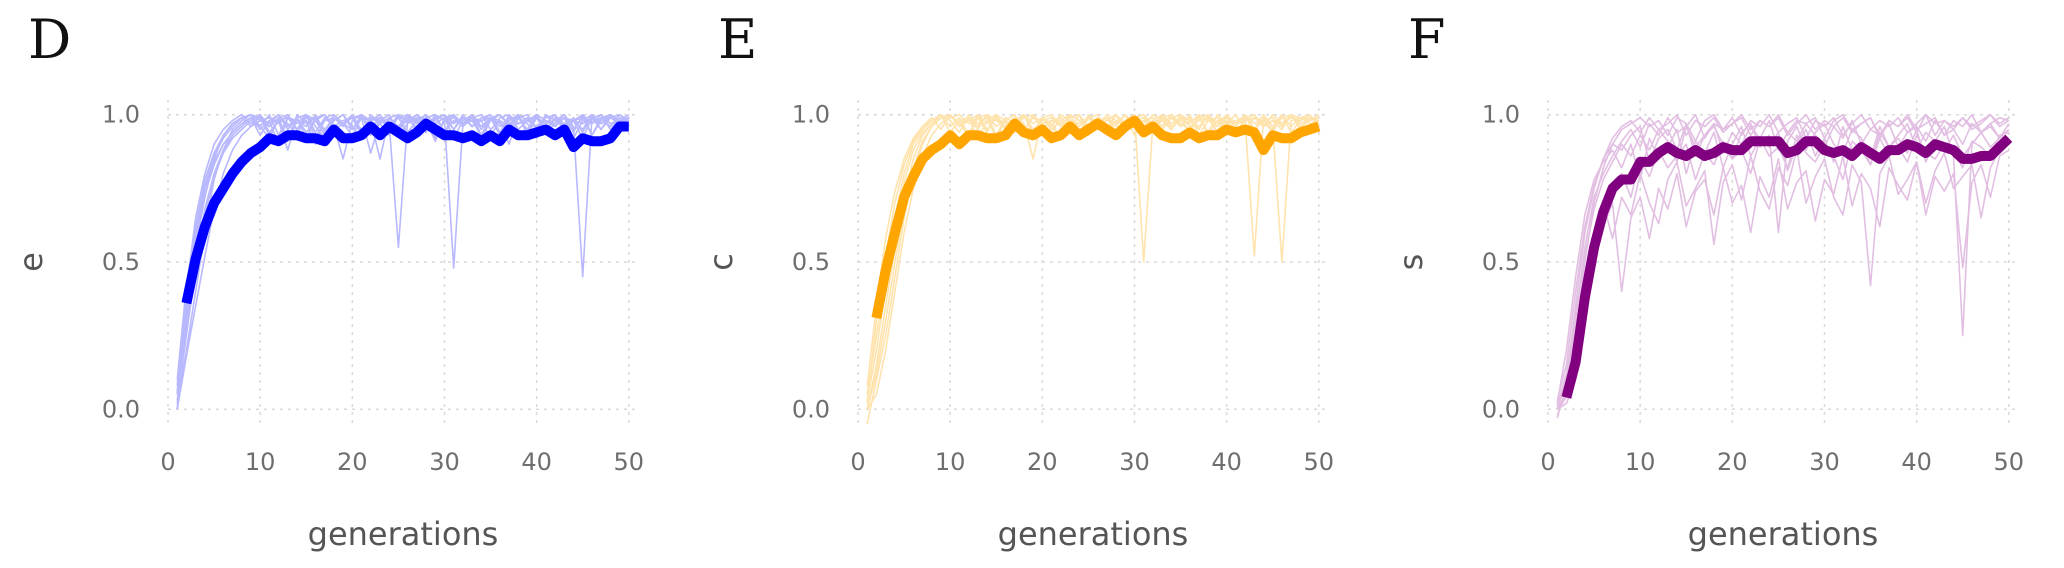 The image size is (2064, 568). Describe the element at coordinates (737, 39) in the screenshot. I see `panel-letter: E` at that location.